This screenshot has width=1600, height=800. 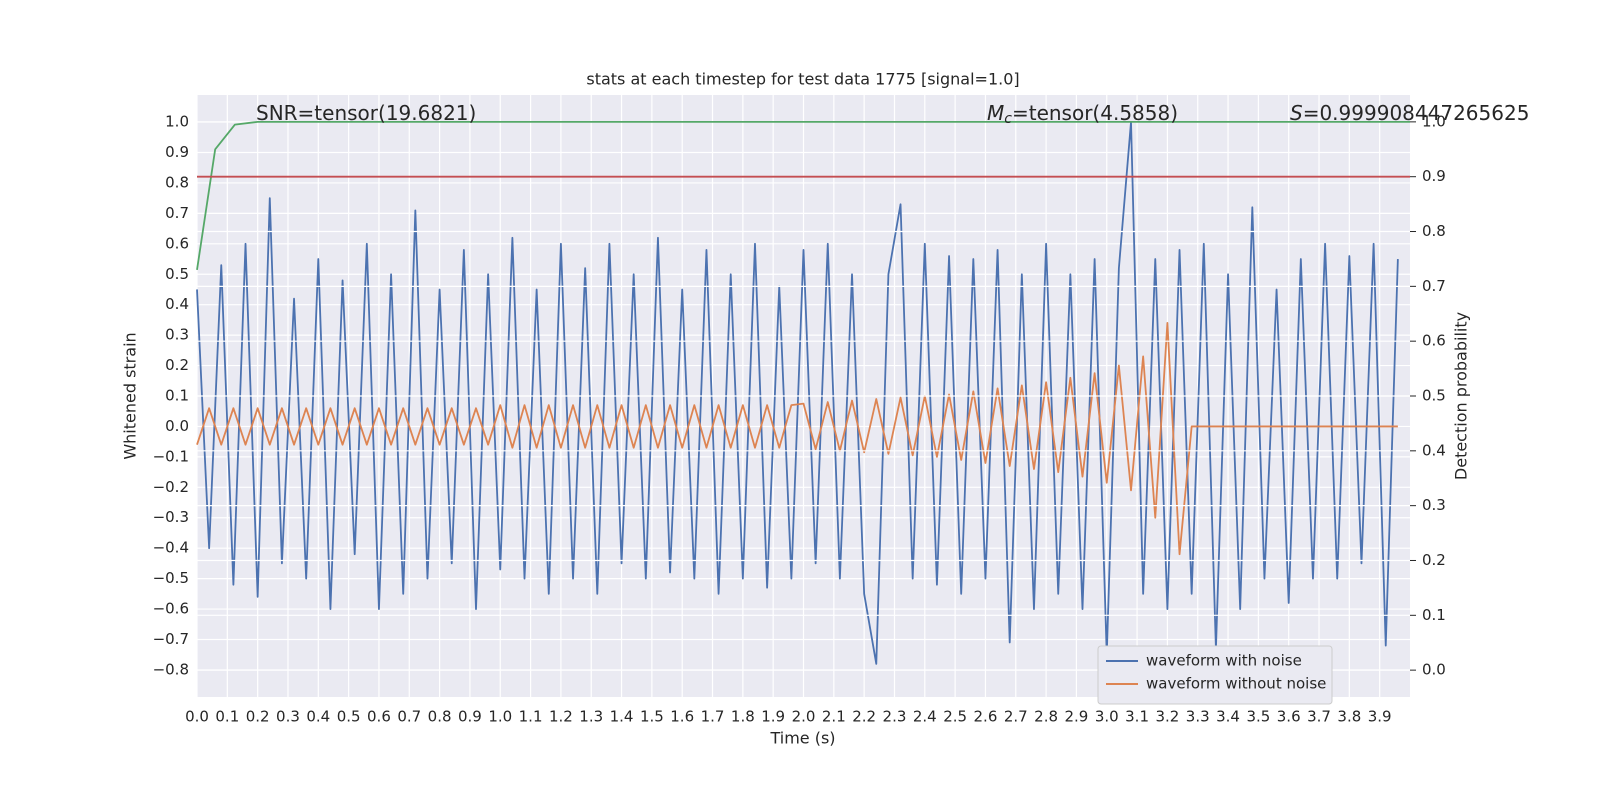 What do you see at coordinates (440, 717) in the screenshot?
I see `x-tick-label: 0.8` at bounding box center [440, 717].